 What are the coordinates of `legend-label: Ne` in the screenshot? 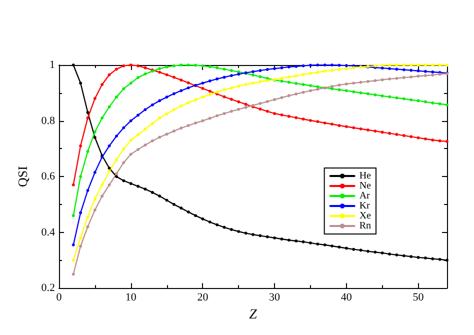 It's located at (365, 186).